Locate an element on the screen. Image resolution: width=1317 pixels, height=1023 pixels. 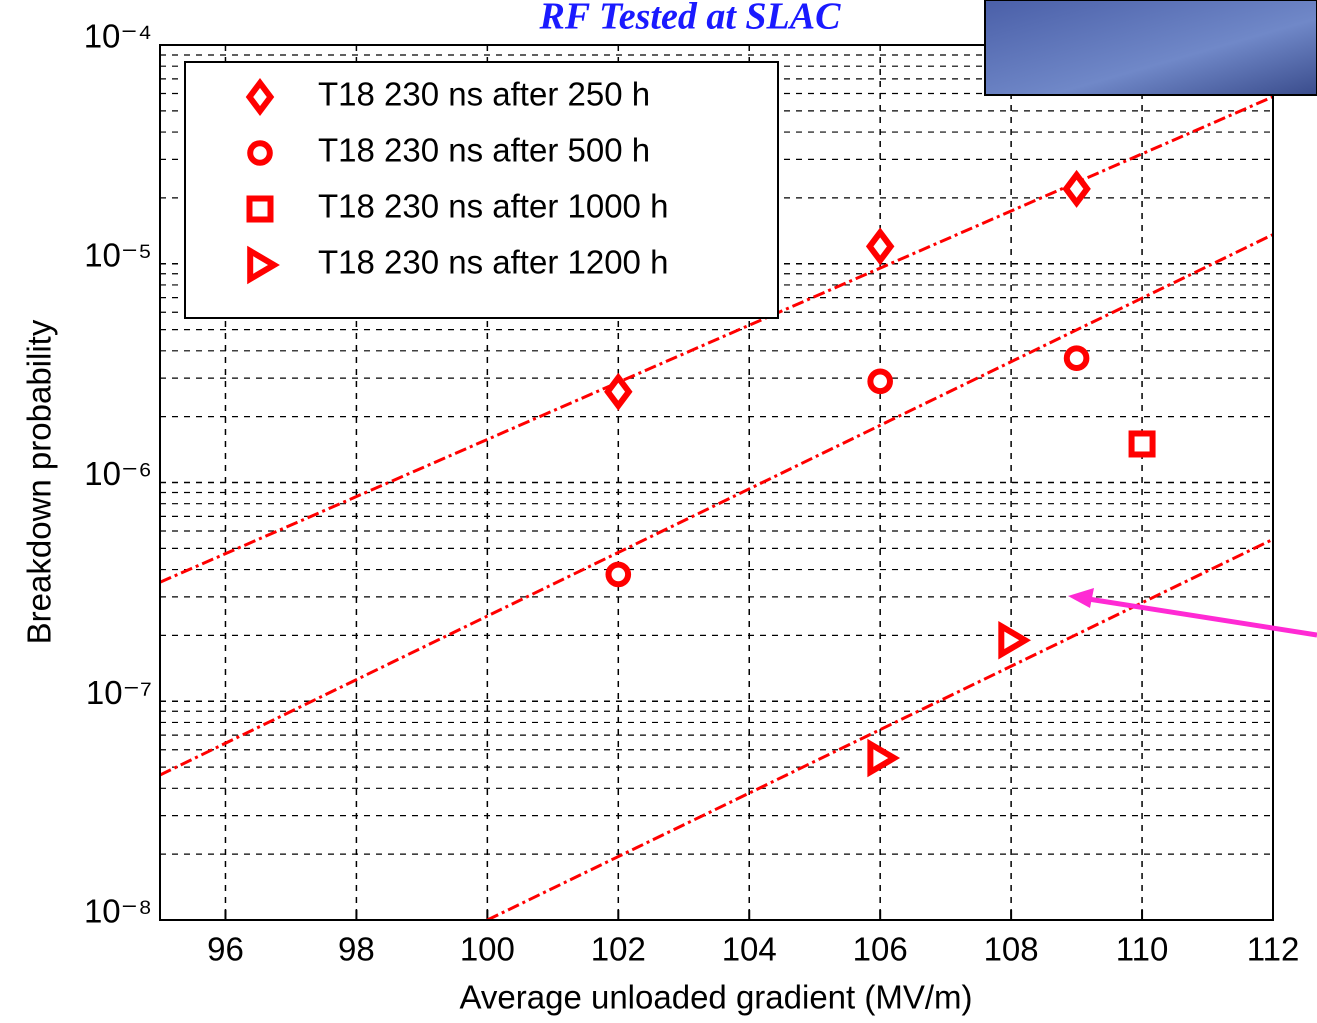
y-tick-label: 10⁻⁴ is located at coordinates (118, 36).